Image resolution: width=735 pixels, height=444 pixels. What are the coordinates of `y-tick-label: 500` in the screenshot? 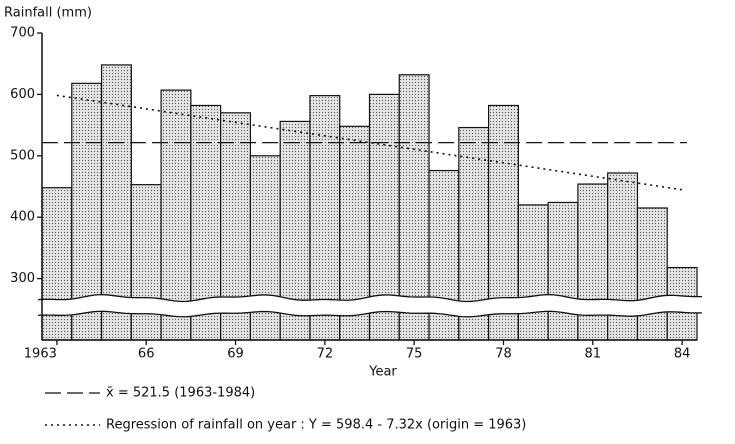 It's located at (22, 155).